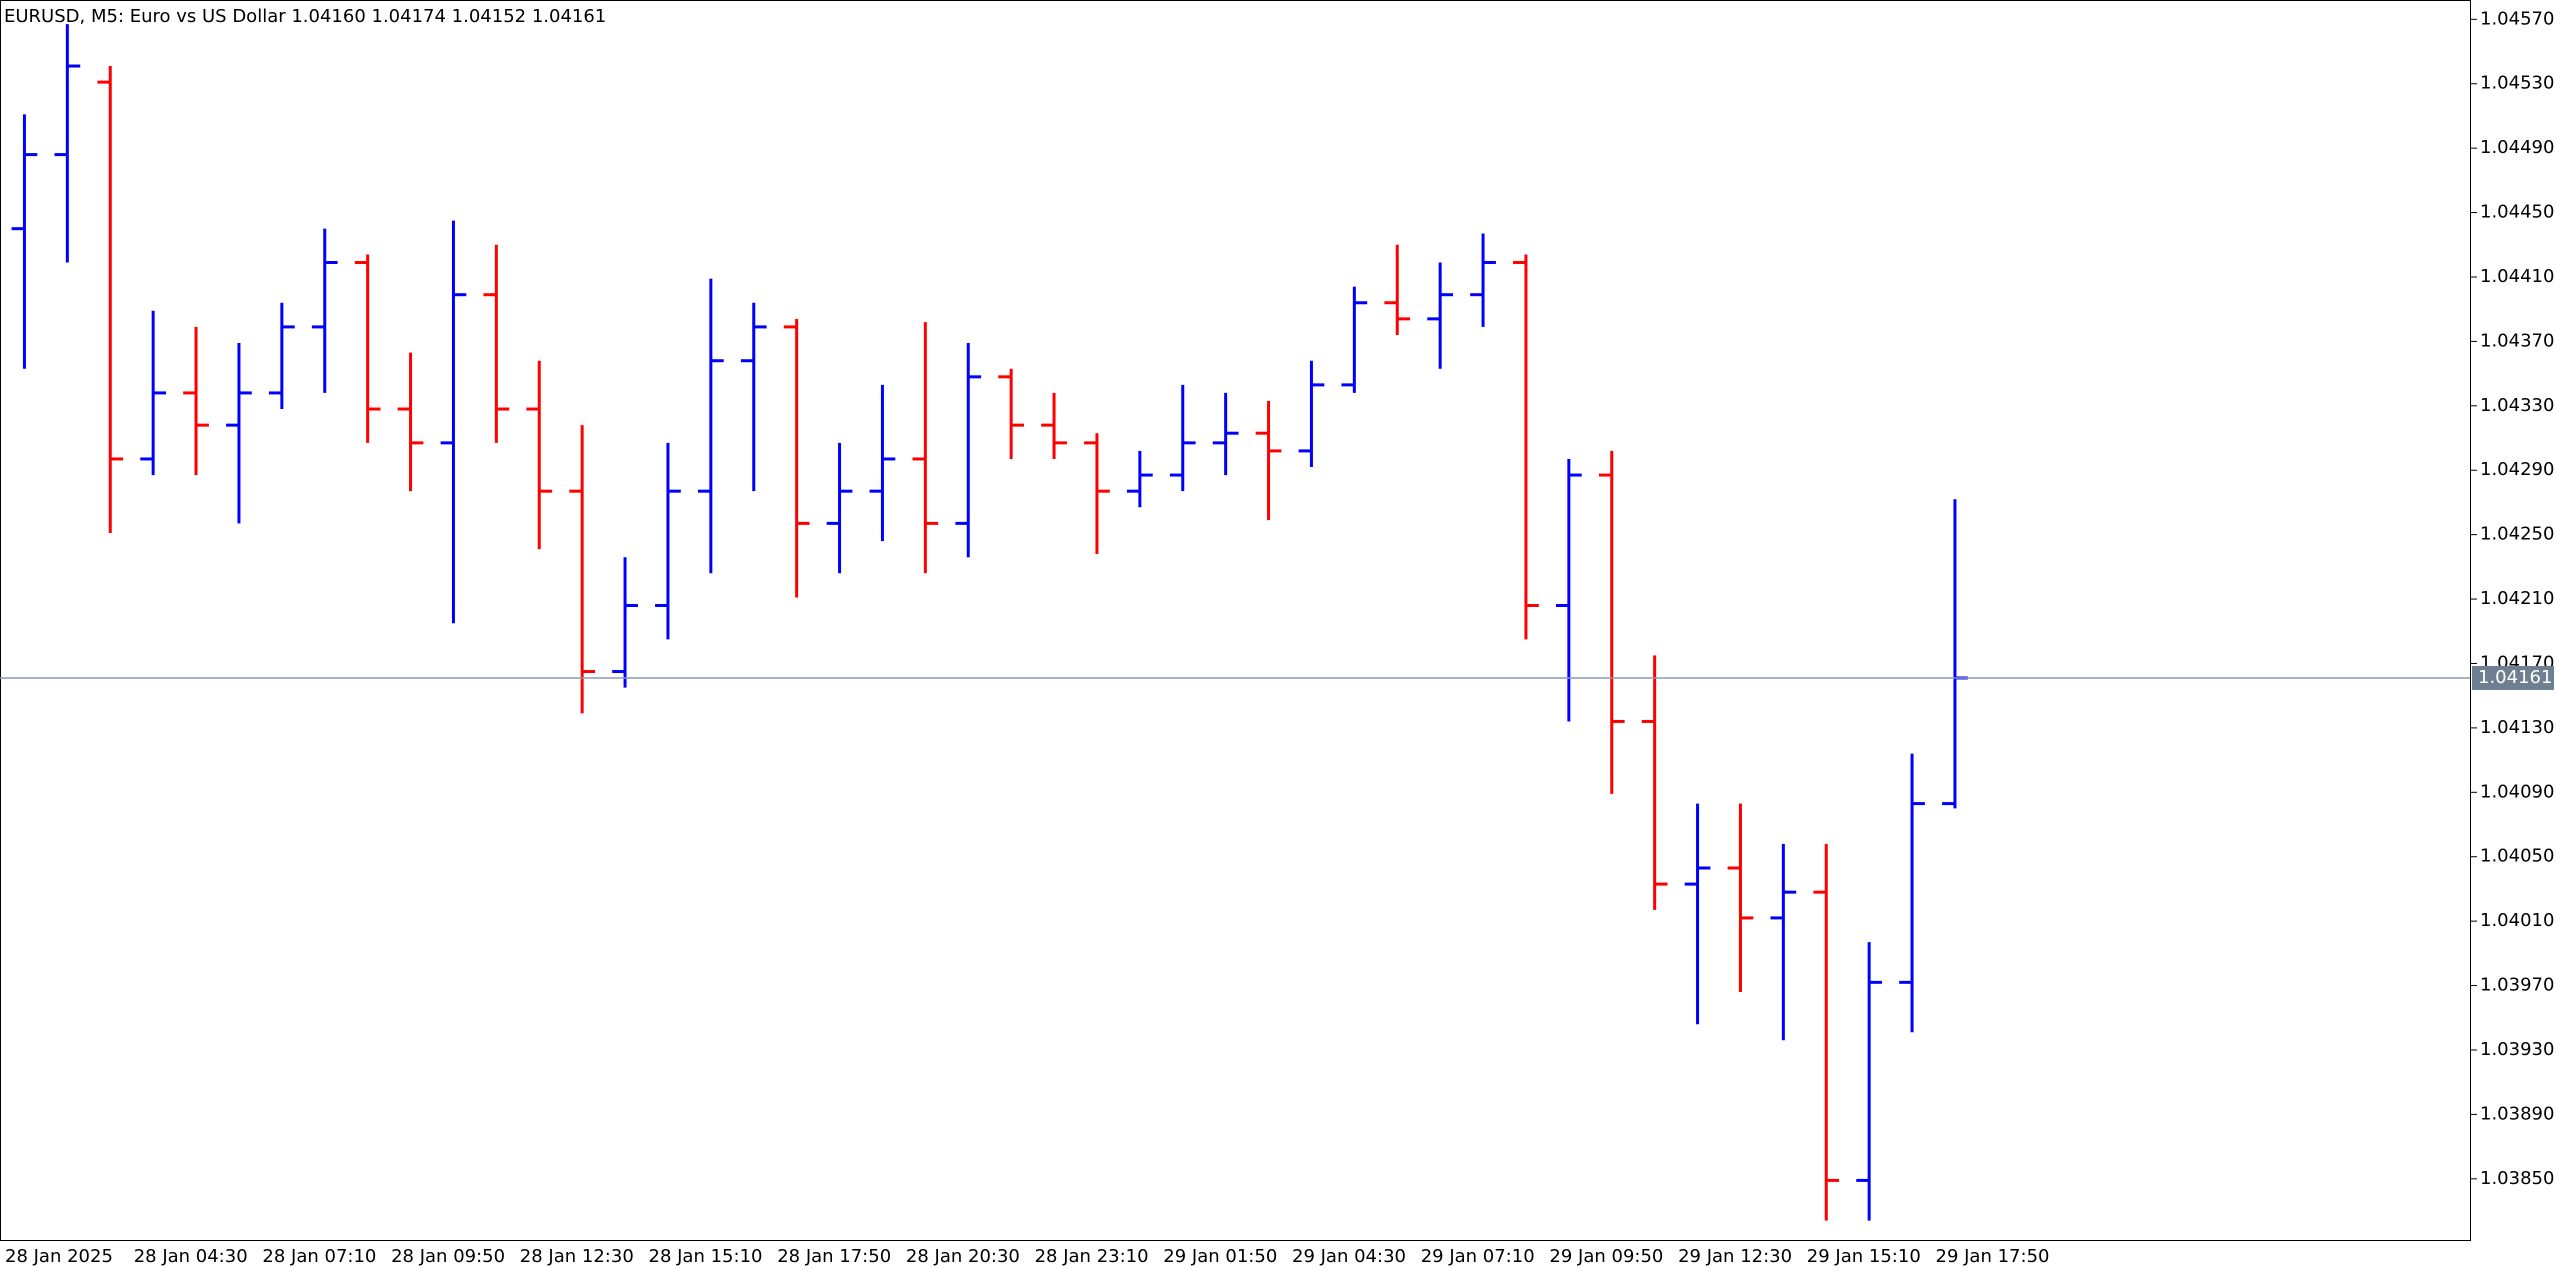  I want to click on y-tick-label: 1.03890, so click(2517, 1113).